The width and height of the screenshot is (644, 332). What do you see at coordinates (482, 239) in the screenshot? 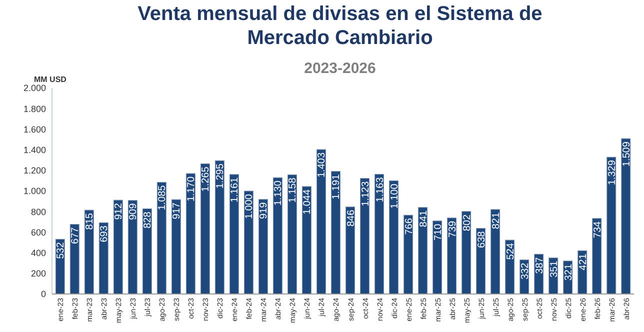
I see `data-label: 638` at bounding box center [482, 239].